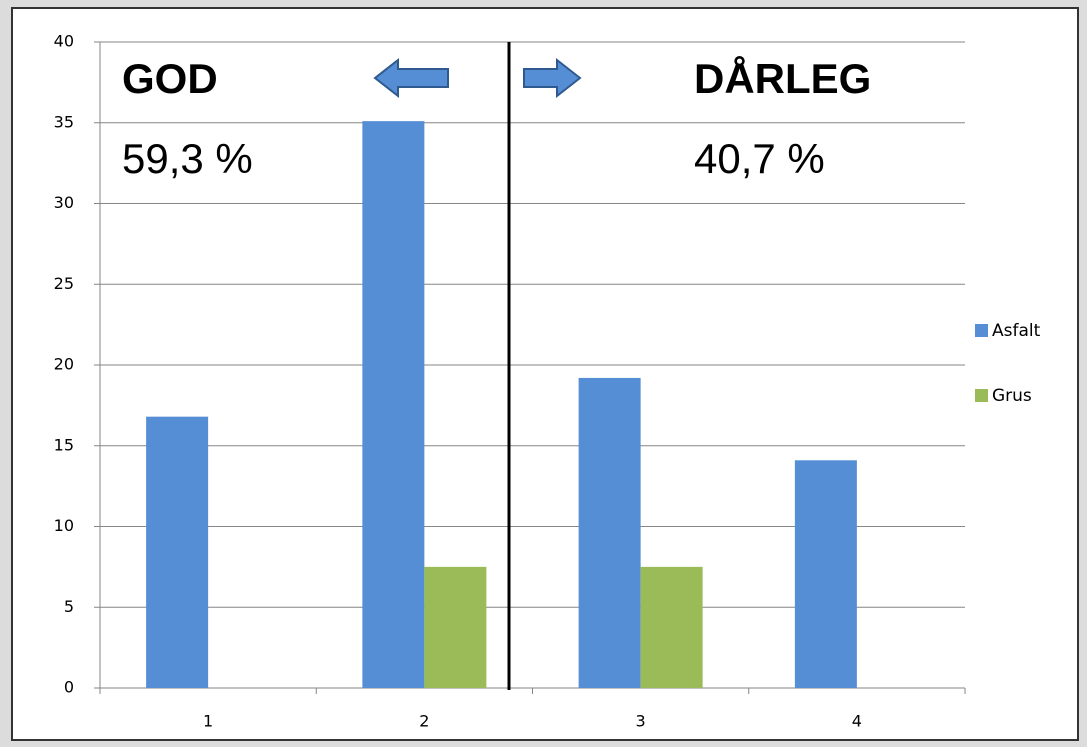 The height and width of the screenshot is (747, 1087). Describe the element at coordinates (782, 78) in the screenshot. I see `annotation: DÅRLEG` at that location.